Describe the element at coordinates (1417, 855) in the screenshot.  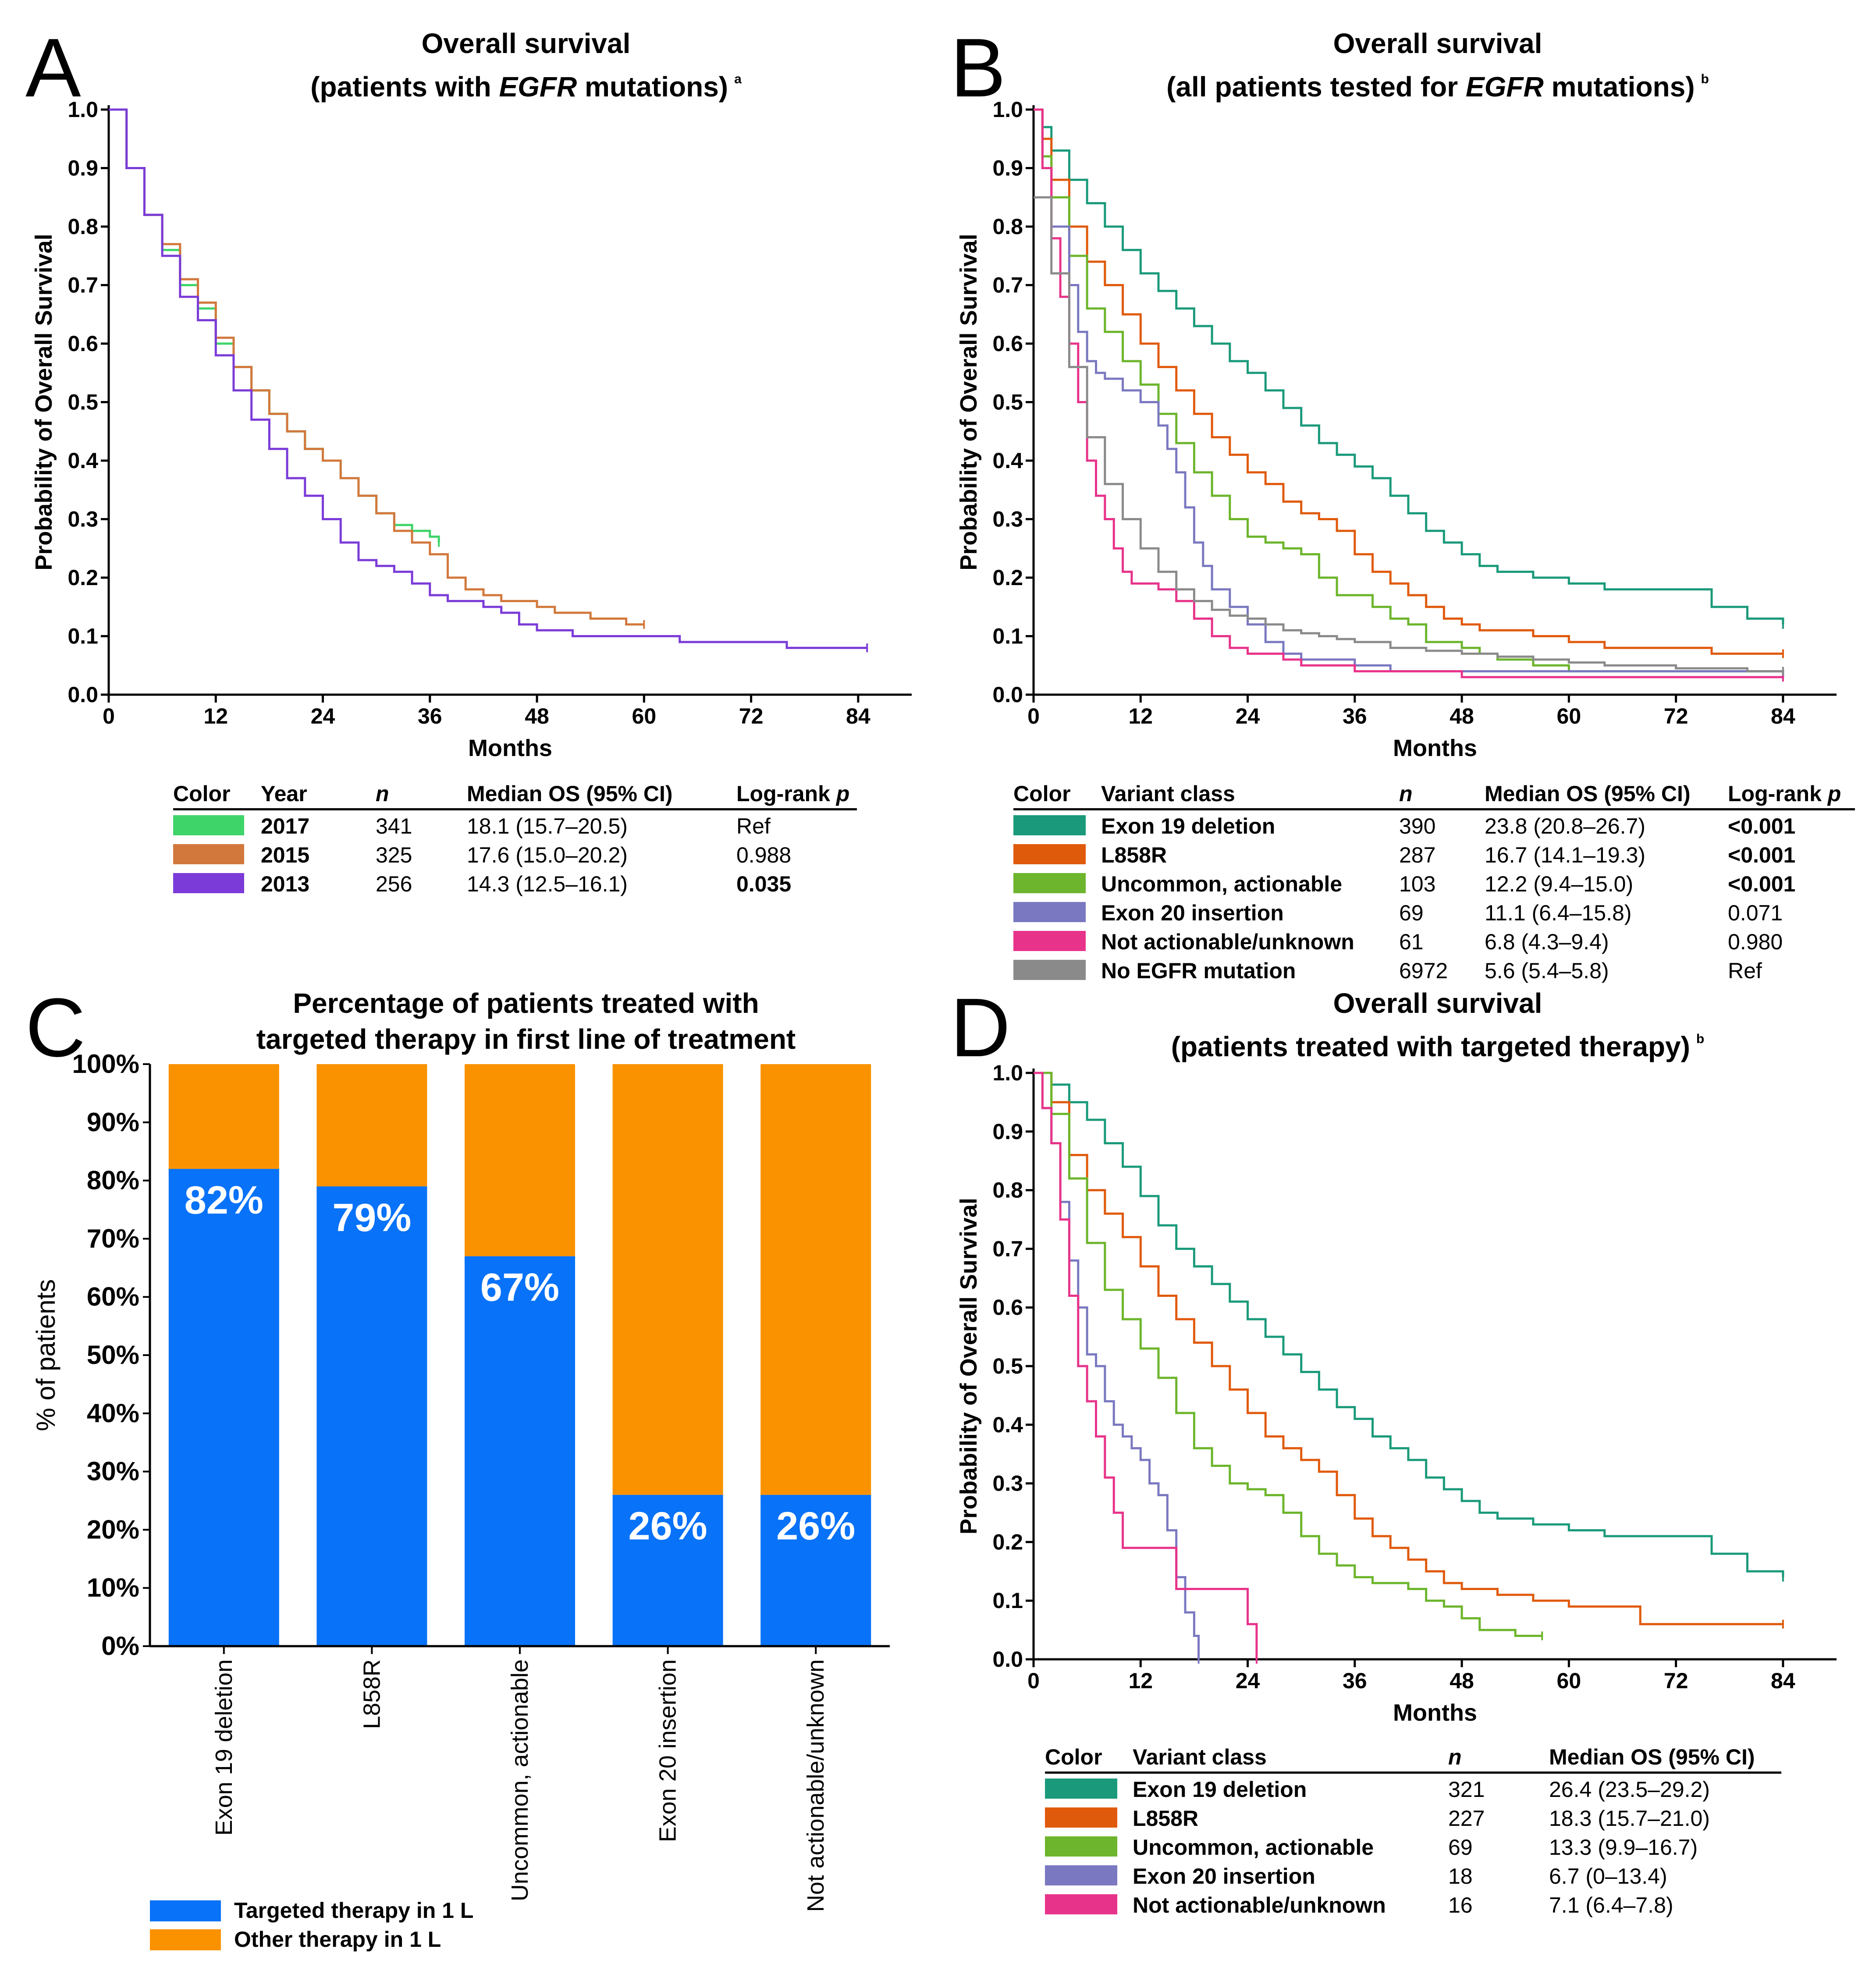
I see `cell-n: 287` at that location.